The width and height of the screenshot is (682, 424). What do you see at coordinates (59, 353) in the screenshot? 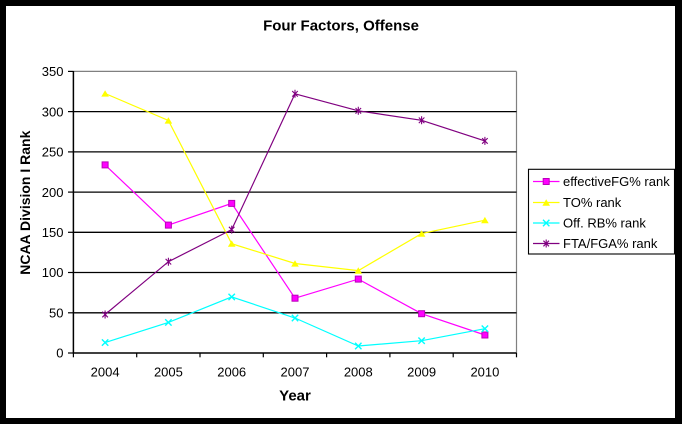
I see `svg-text: 0` at bounding box center [59, 353].